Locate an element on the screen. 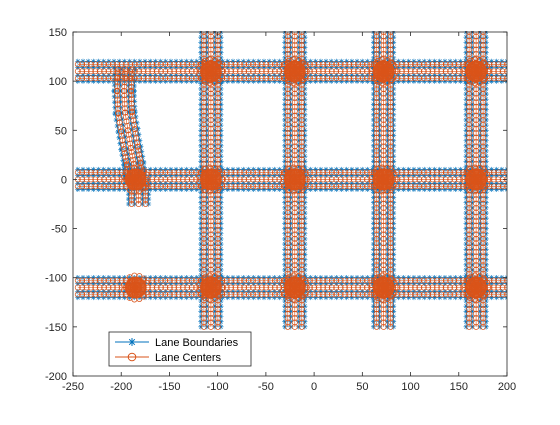 The width and height of the screenshot is (560, 425). y-tick-label: -150 is located at coordinates (56, 328).